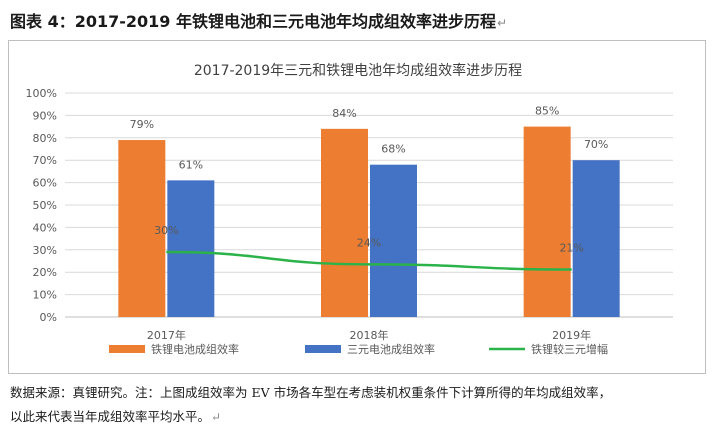 The height and width of the screenshot is (438, 714). What do you see at coordinates (358, 70) in the screenshot?
I see `chart-title: 2017-2019年三元和铁锂电池年均成组效率进步历程` at bounding box center [358, 70].